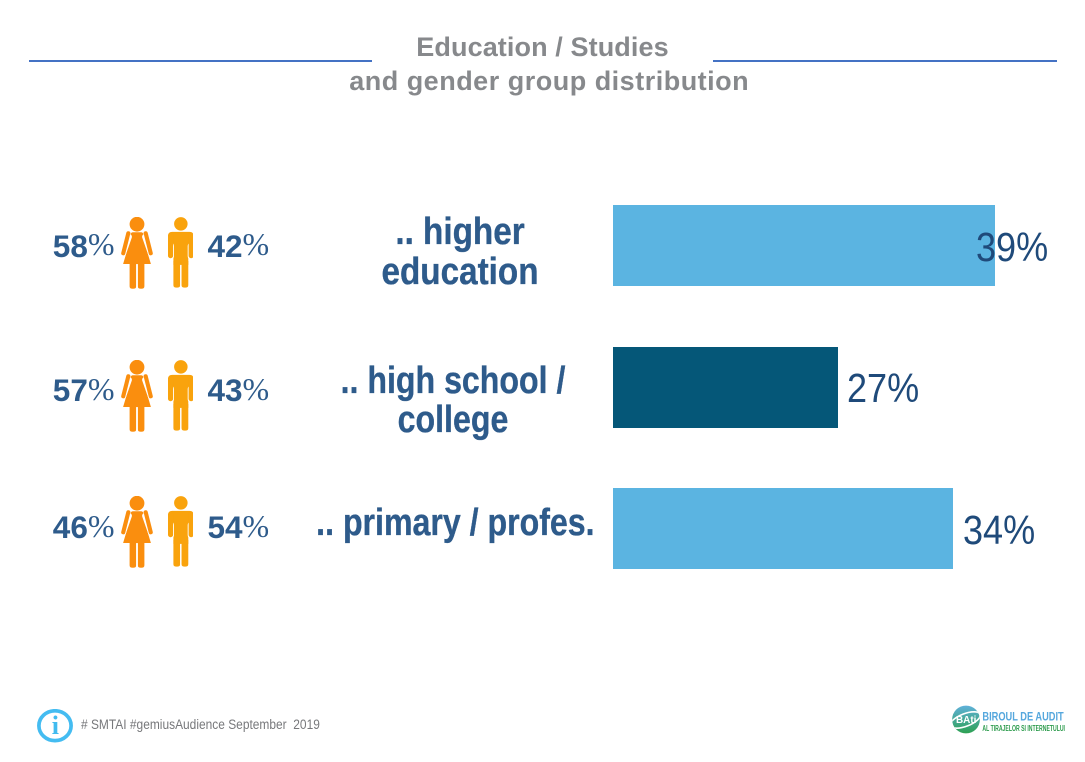  Describe the element at coordinates (1023, 717) in the screenshot. I see `svg-text: BIROUL DE AUDIT` at that location.